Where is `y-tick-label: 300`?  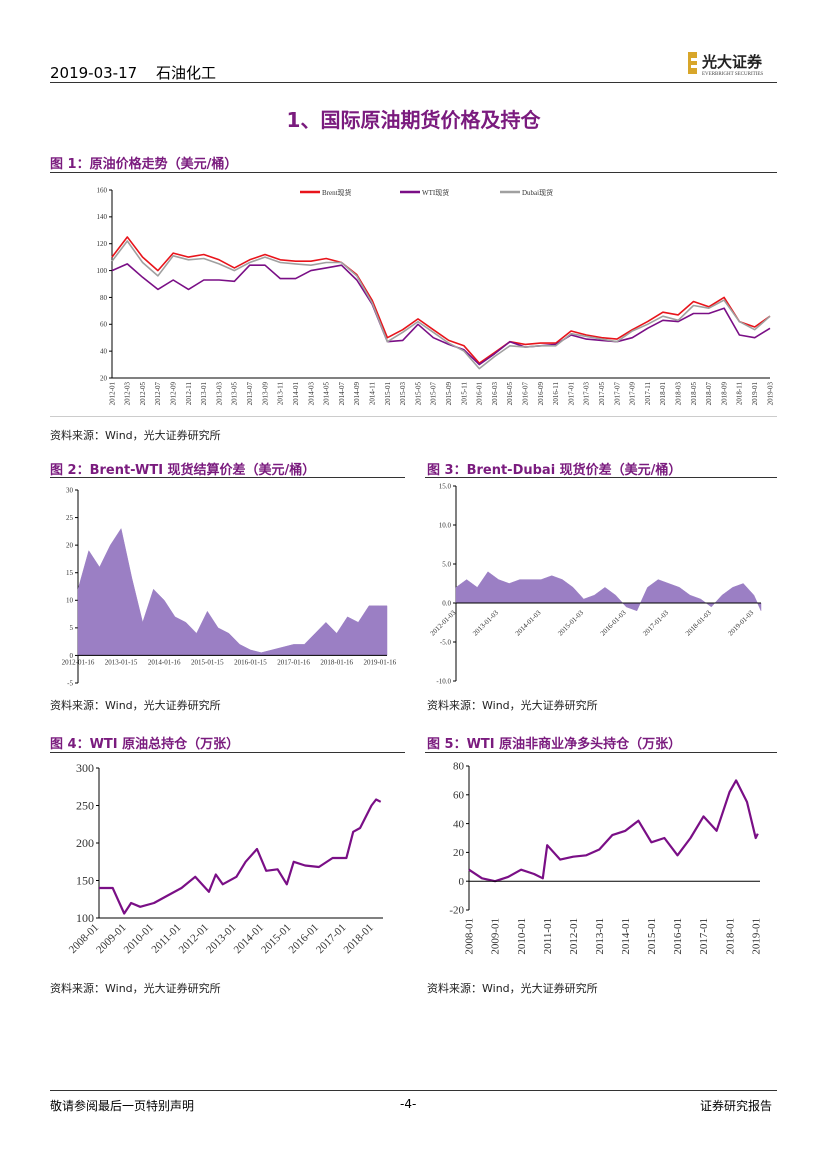 y-tick-label: 300 is located at coordinates (85, 768).